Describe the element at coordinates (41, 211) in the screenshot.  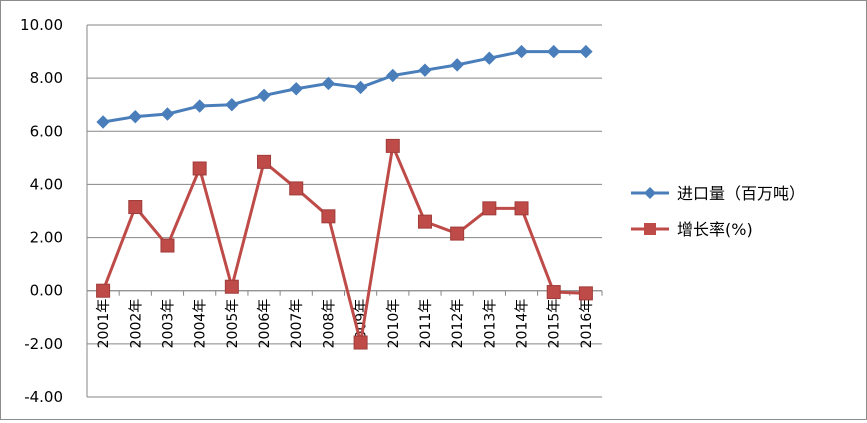
I see `y-axis-ticks: 10.00 8.00 6.00 4.00 2.00 0.00 -2.00 -4.00` at that location.